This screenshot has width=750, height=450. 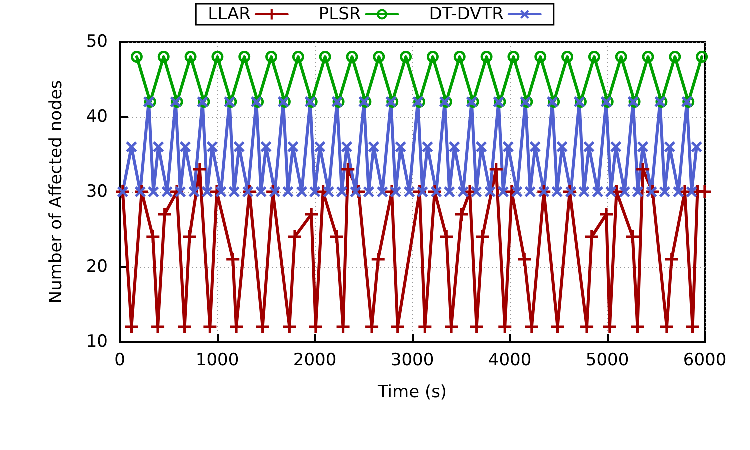 What do you see at coordinates (97, 342) in the screenshot?
I see `y-tick-label: 10` at bounding box center [97, 342].